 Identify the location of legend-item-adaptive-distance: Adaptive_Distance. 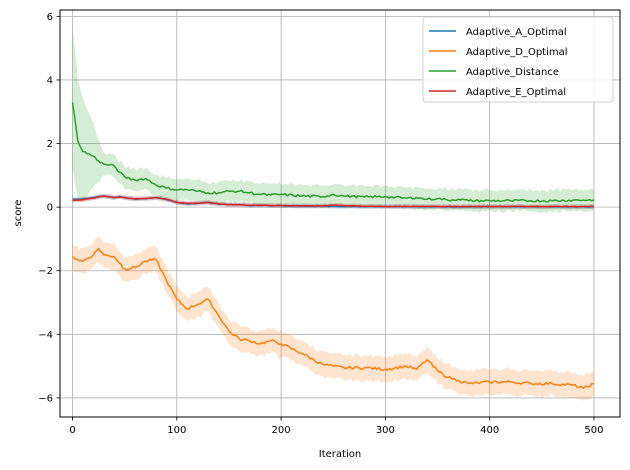
(494, 72).